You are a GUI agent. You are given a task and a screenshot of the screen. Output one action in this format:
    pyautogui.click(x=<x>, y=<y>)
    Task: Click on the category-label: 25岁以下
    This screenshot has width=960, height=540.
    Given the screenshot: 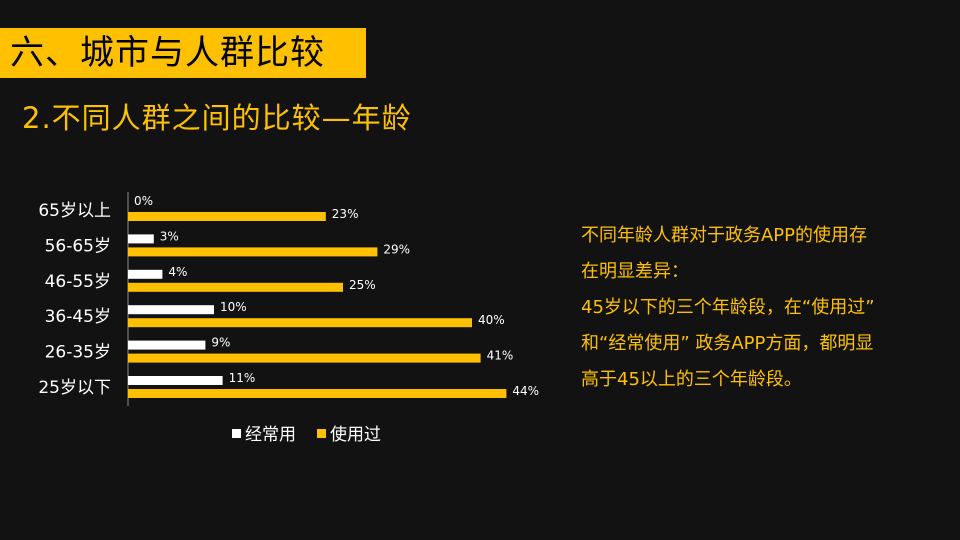 What is the action you would take?
    pyautogui.click(x=74, y=388)
    